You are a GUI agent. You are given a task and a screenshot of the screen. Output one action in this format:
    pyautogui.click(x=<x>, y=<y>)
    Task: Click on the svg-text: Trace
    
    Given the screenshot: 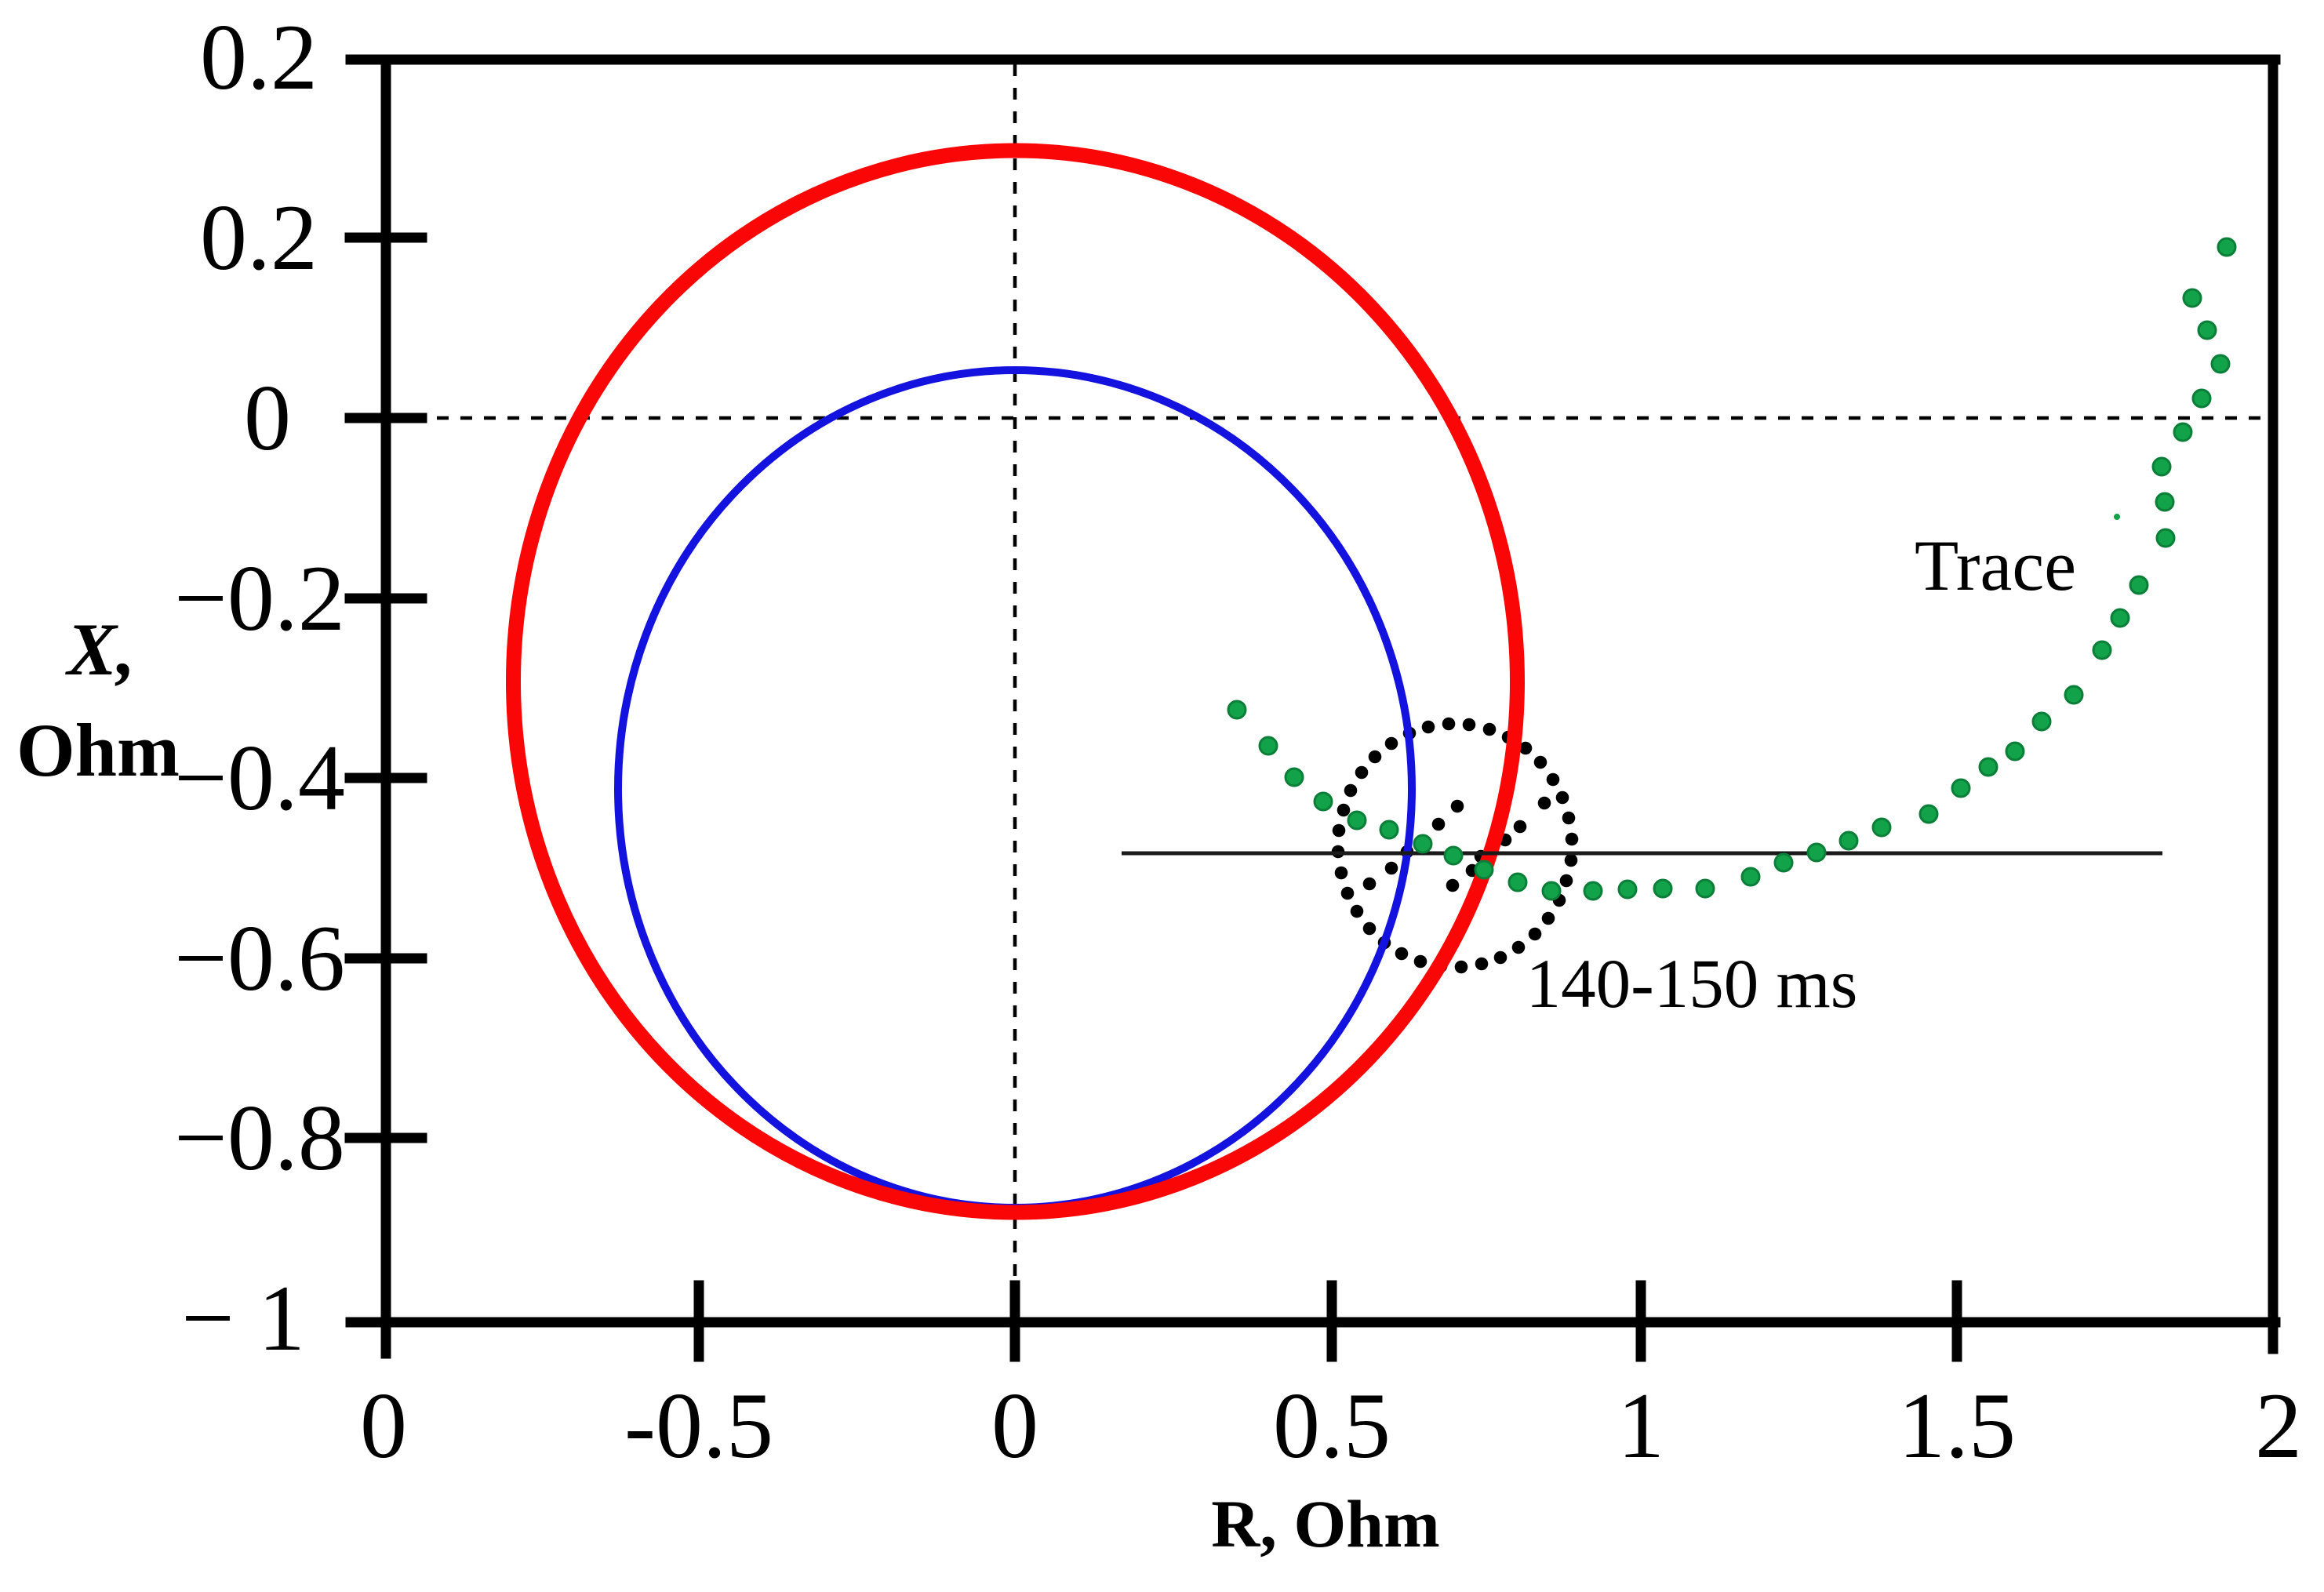 What is the action you would take?
    pyautogui.click(x=1995, y=565)
    